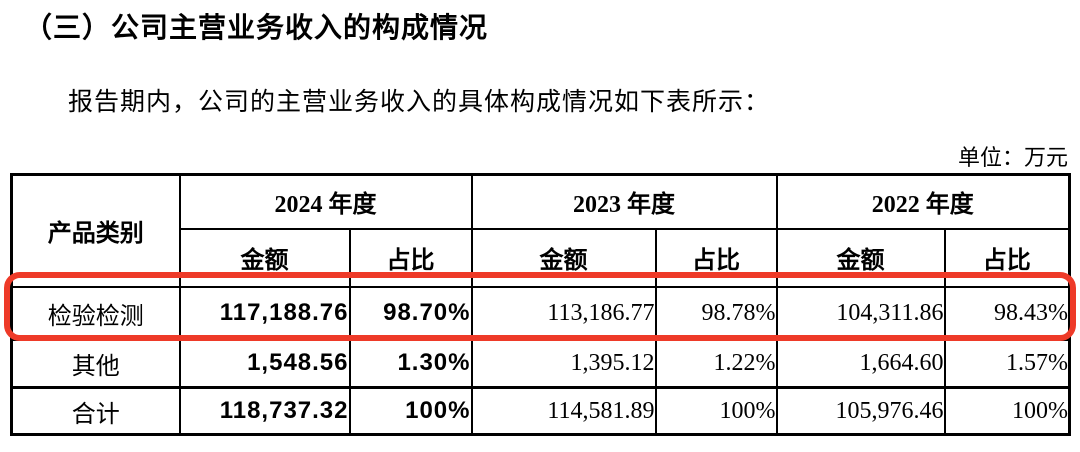 This screenshot has width=1080, height=452. What do you see at coordinates (264, 411) in the screenshot?
I see `cell-2024-amount: 118,737.32` at bounding box center [264, 411].